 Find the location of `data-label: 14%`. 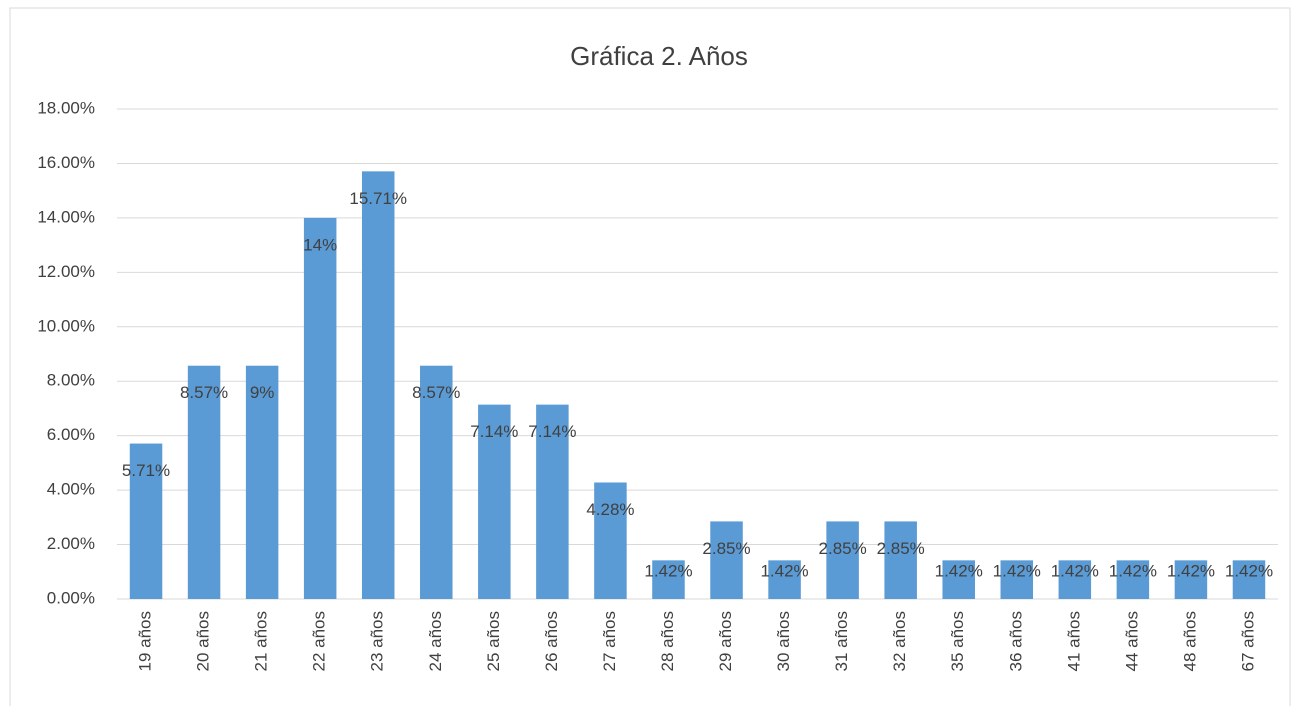

data-label: 14% is located at coordinates (320, 244).